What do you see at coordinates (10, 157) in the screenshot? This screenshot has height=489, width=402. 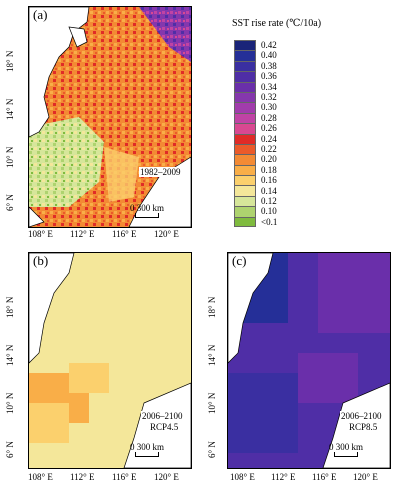 I see `lat-label-a-10: 10° N` at bounding box center [10, 157].